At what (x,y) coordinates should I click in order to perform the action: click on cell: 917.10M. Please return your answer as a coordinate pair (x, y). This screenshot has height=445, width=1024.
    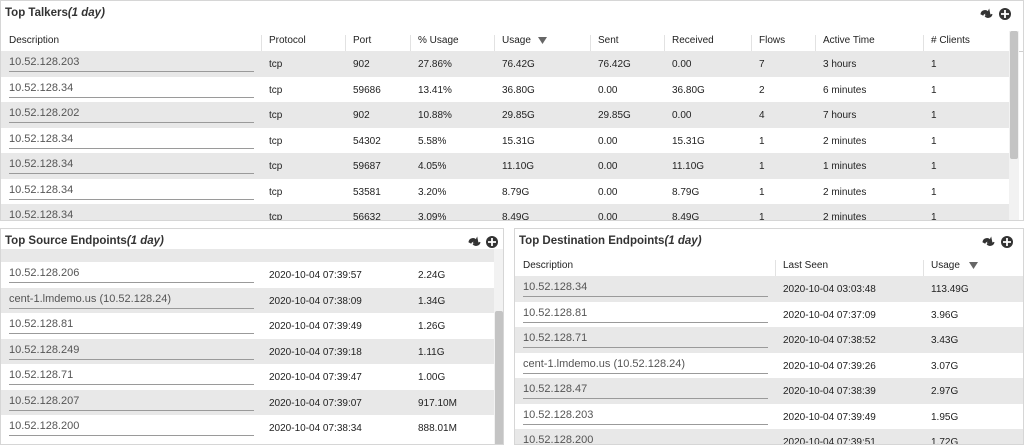
    Looking at the image, I should click on (437, 403).